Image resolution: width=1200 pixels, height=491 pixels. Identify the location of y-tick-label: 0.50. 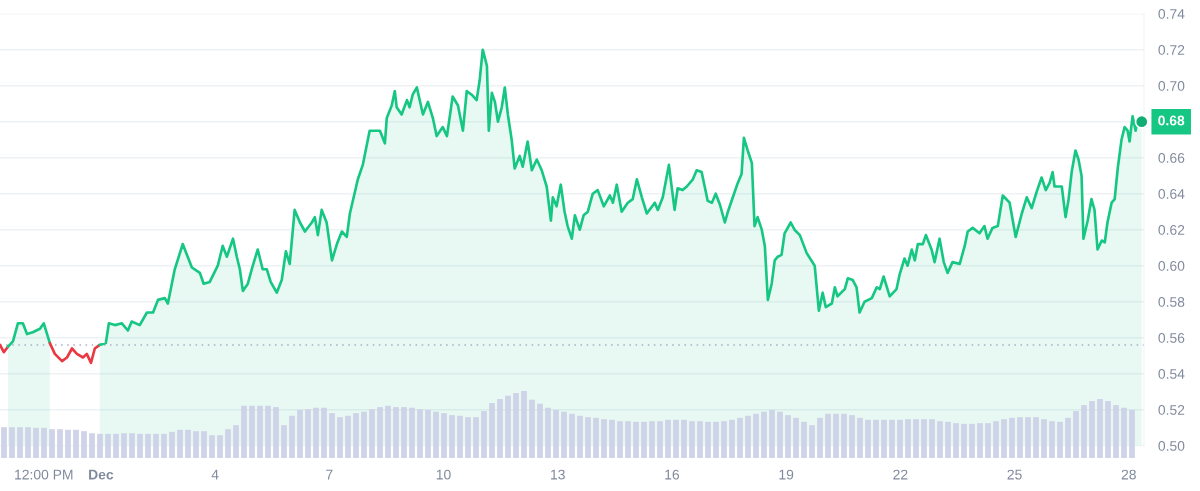
(1171, 446).